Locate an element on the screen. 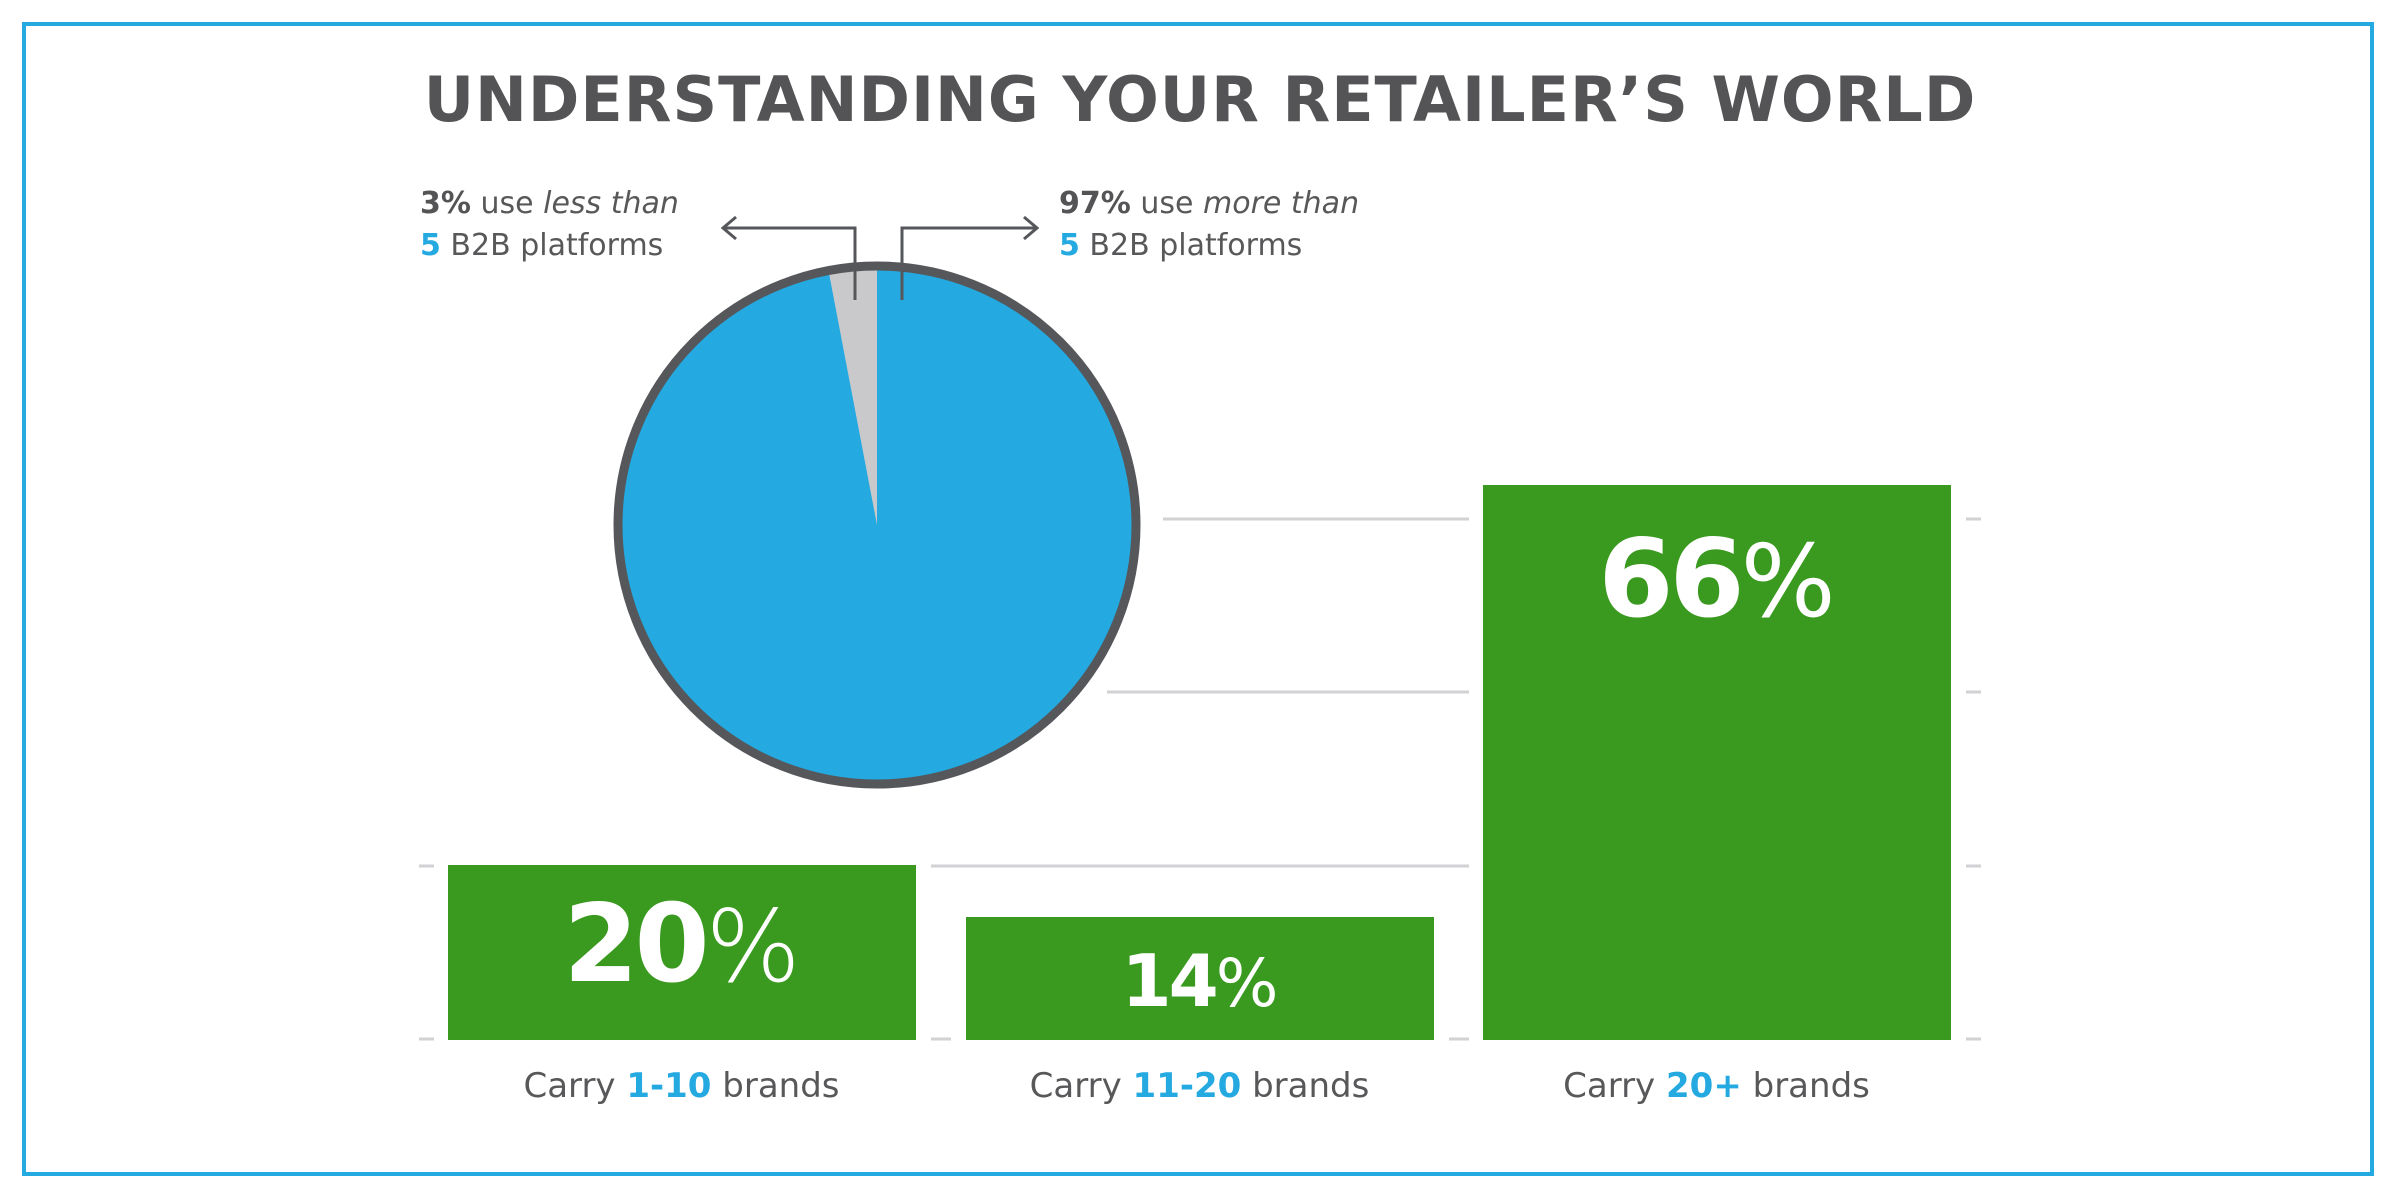 The width and height of the screenshot is (2400, 1200). callout-line-1: 97% use more than is located at coordinates (1209, 204).